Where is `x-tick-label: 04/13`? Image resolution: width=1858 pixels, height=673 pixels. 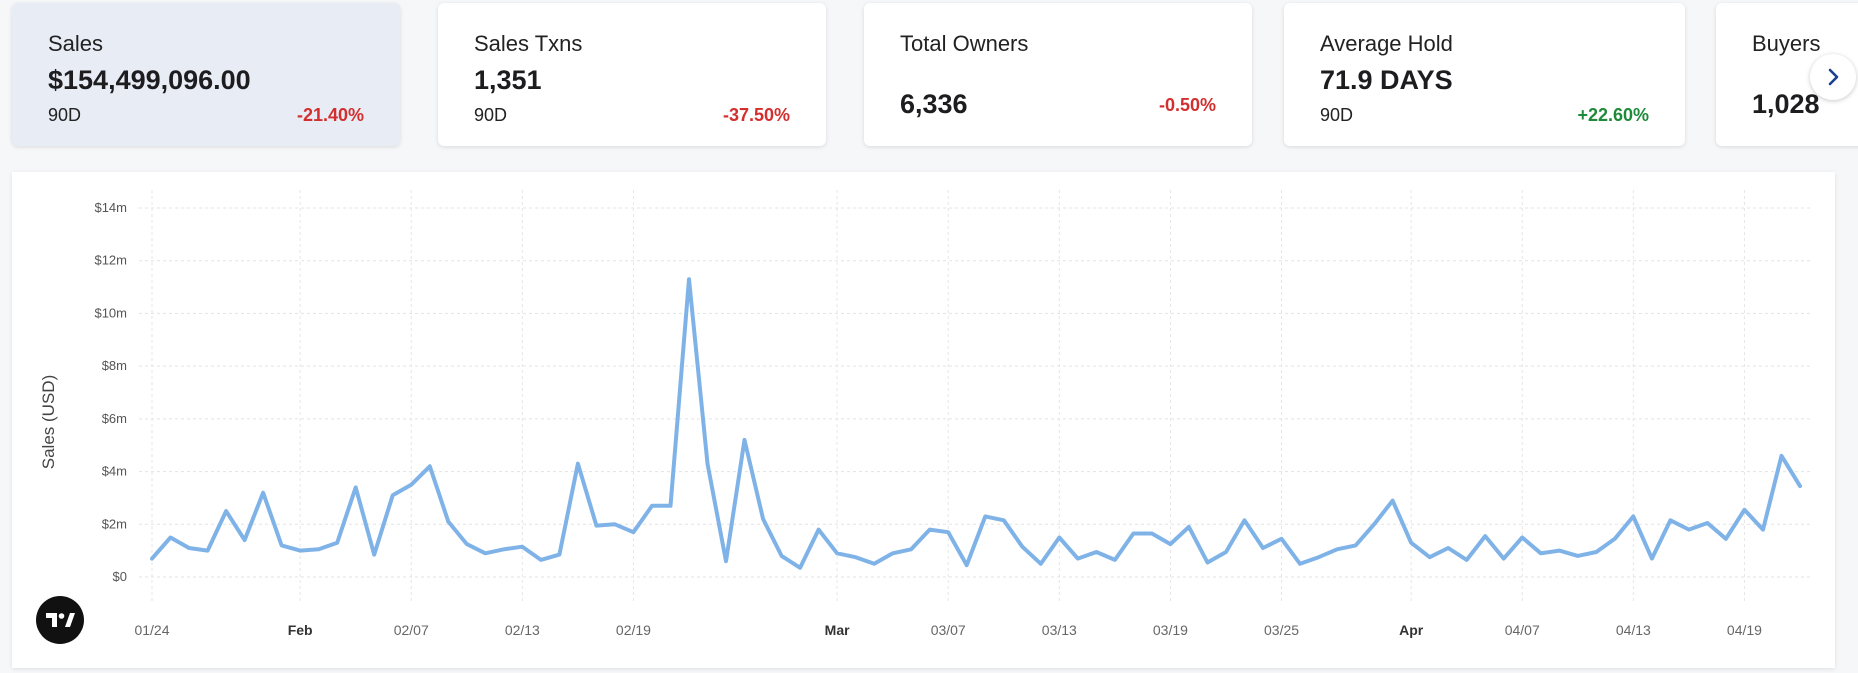 x-tick-label: 04/13 is located at coordinates (1633, 630).